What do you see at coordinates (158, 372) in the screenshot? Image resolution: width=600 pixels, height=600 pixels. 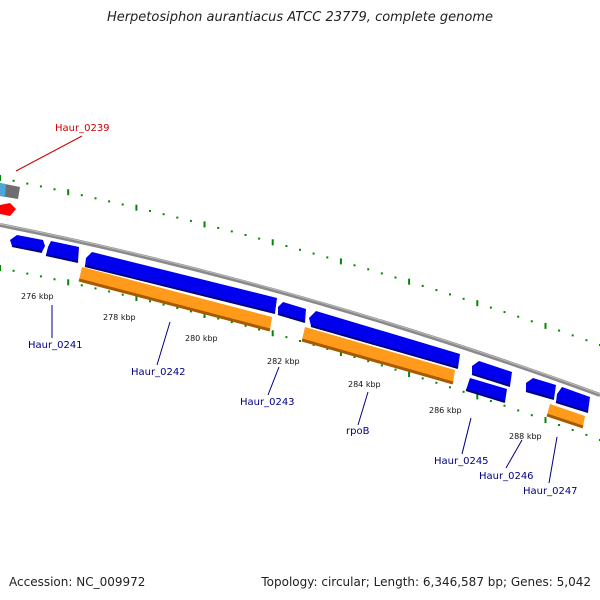 I see `label-haur-0242: Haur_0242` at bounding box center [158, 372].